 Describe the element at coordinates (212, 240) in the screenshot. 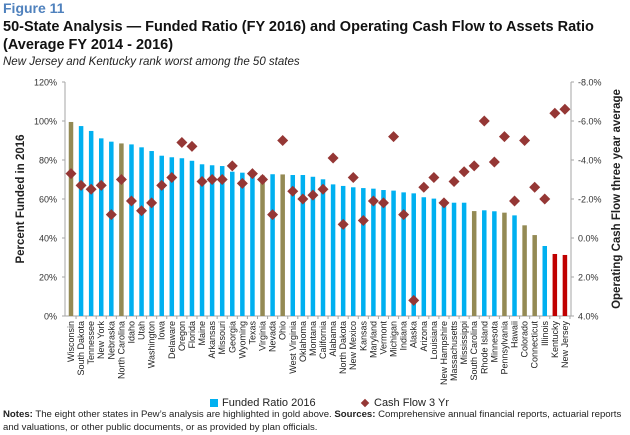

I see `bar-arkansas` at that location.